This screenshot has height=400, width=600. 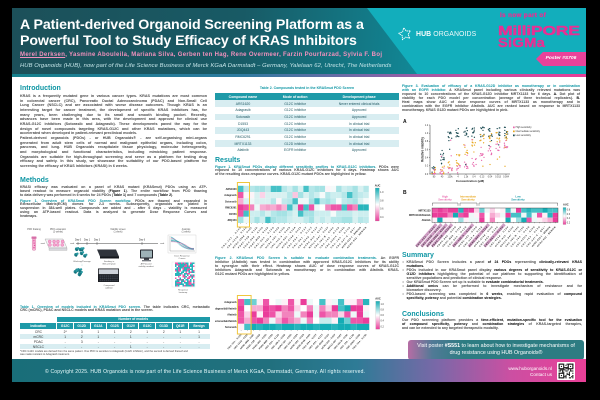 What do you see at coordinates (524, 135) in the screenshot?
I see `svg-text: Low sensitivity` at bounding box center [524, 135].